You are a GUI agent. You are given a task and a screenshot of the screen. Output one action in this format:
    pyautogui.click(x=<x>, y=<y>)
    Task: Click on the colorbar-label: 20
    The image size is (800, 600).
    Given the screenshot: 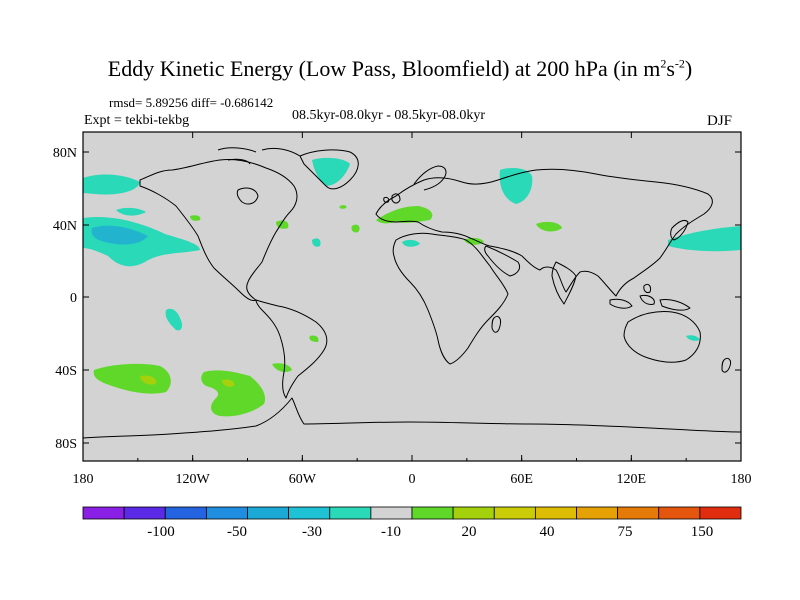 What is the action you would take?
    pyautogui.click(x=469, y=532)
    